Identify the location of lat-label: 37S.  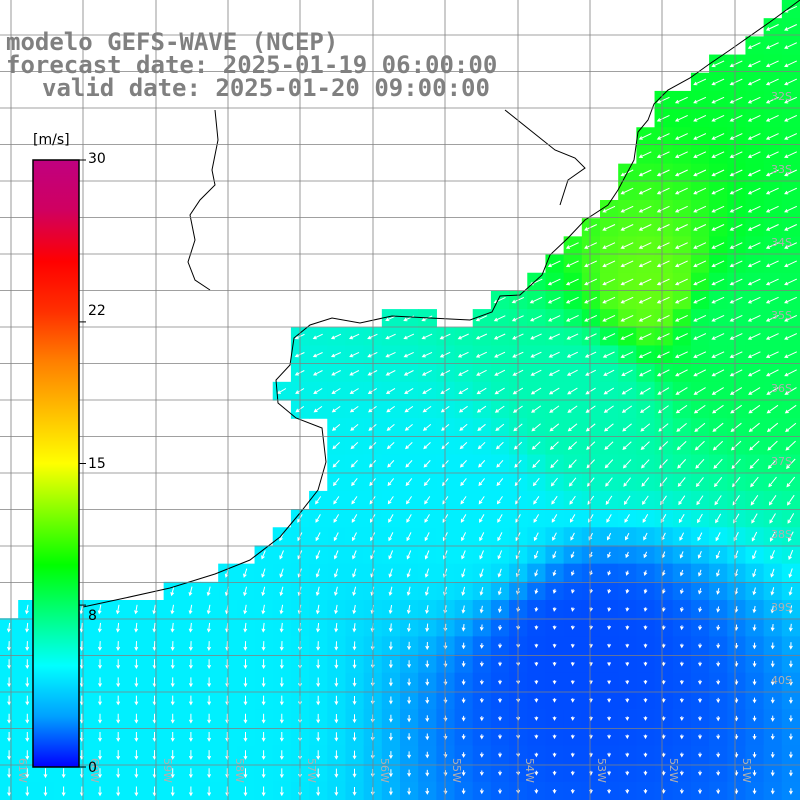
(781, 461).